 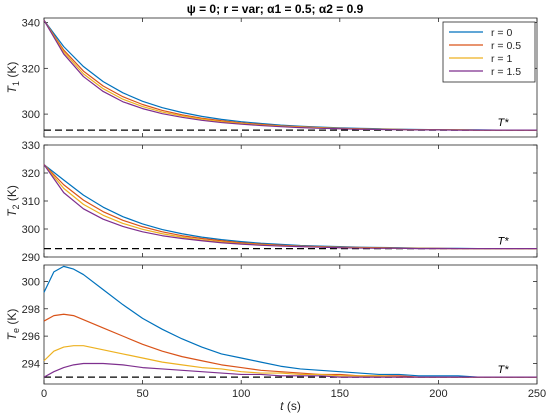 I want to click on legend-label: r = 0, so click(x=501, y=33).